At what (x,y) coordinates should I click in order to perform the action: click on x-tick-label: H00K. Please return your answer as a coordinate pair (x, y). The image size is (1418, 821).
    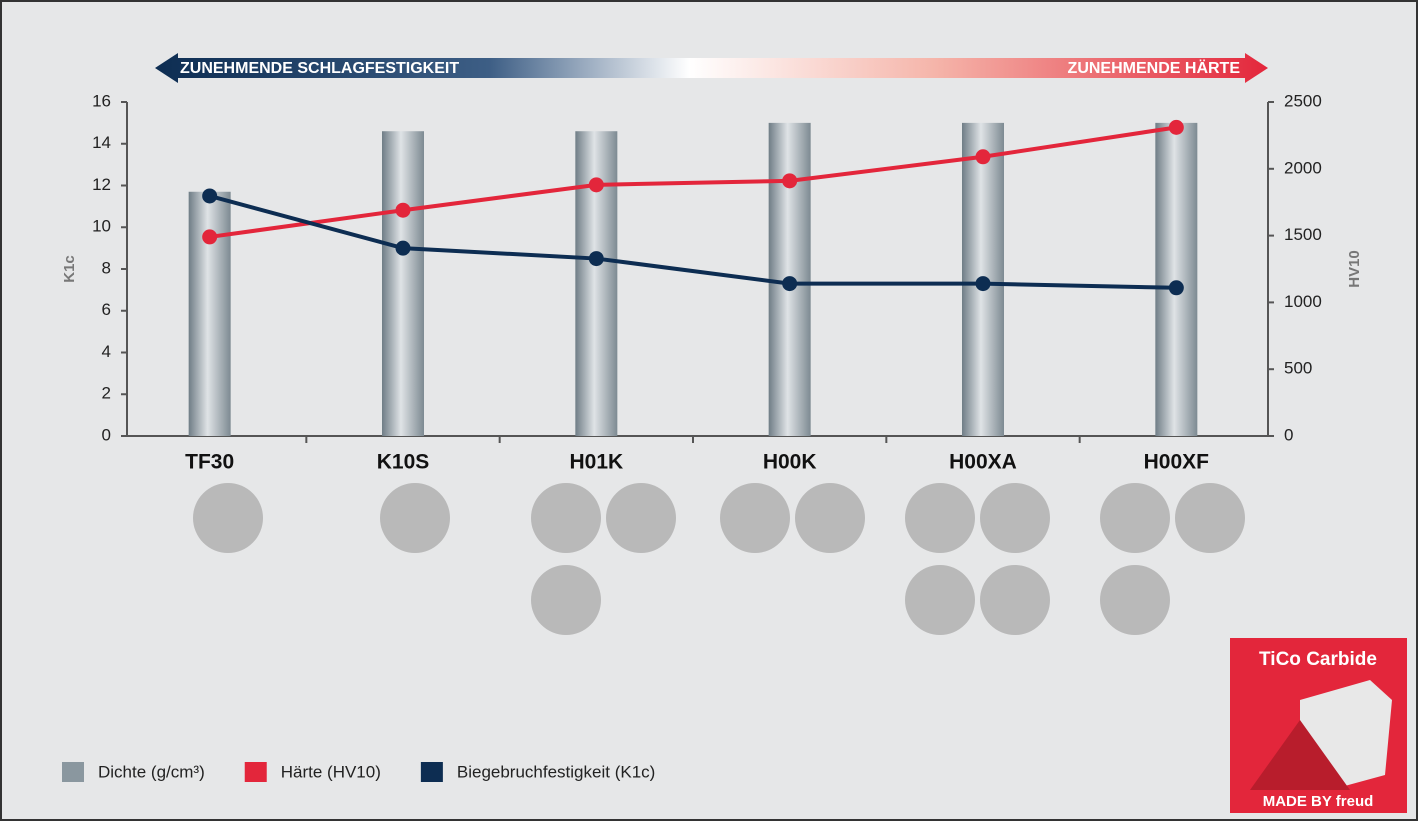
    Looking at the image, I should click on (790, 462).